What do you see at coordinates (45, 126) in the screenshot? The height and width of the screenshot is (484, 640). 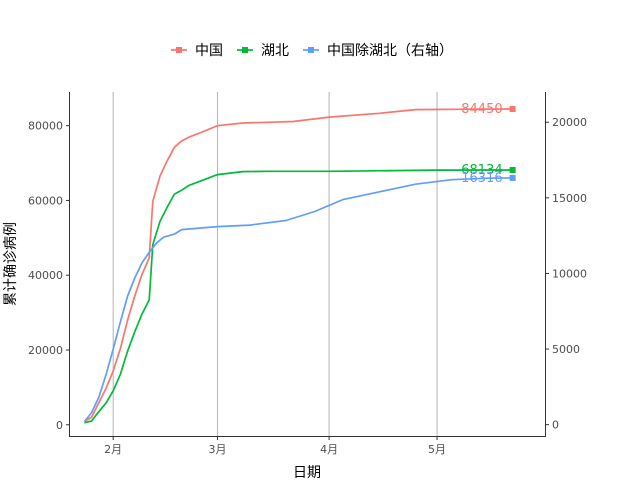 I see `left-y-tick-label: 80000` at bounding box center [45, 126].